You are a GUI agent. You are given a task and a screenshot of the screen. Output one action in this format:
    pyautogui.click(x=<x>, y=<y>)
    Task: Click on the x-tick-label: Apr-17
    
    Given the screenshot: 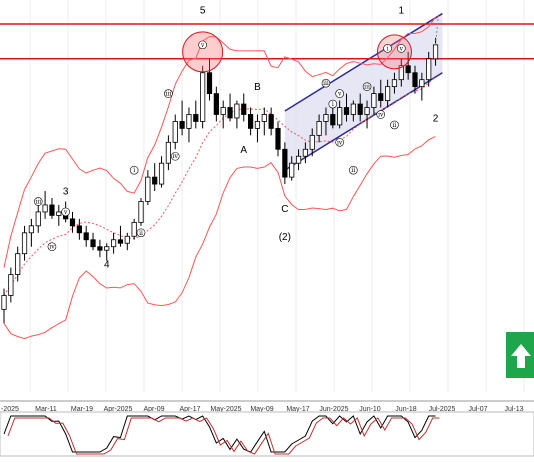 What is the action you would take?
    pyautogui.click(x=189, y=409)
    